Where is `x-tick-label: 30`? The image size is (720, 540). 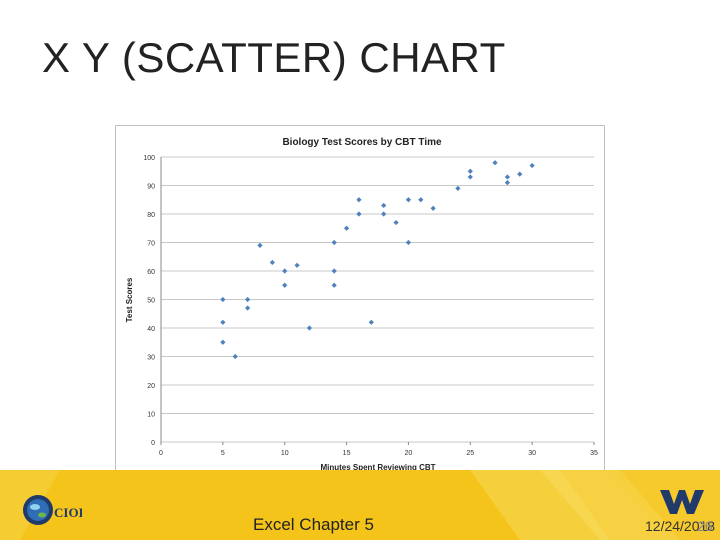
x-tick-label: 30 is located at coordinates (532, 453).